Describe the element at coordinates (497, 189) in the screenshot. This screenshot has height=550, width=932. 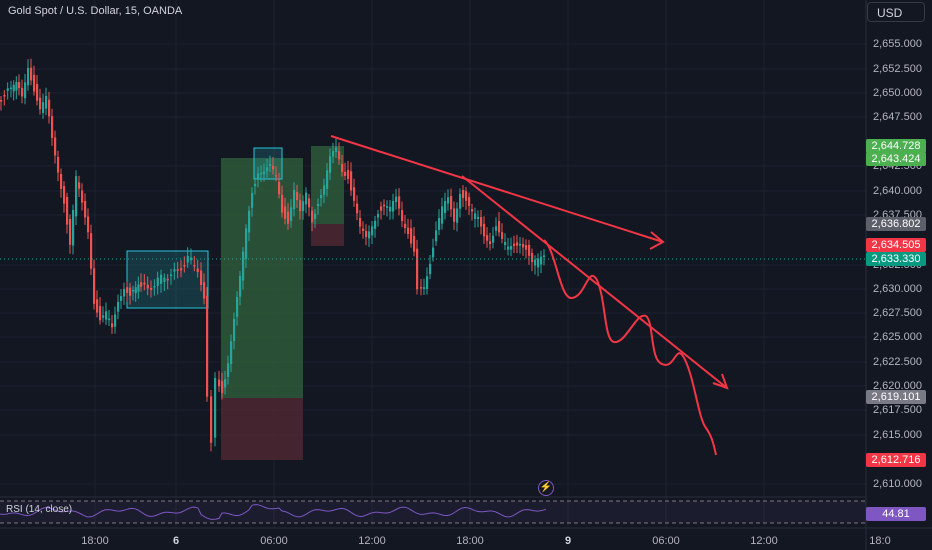
I see `trendline-upper` at that location.